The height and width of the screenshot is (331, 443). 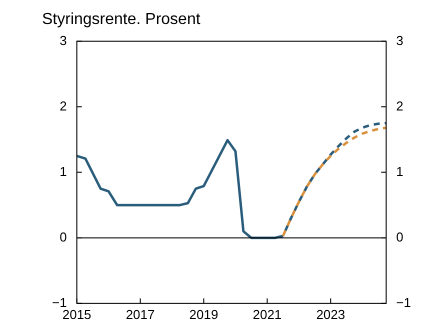 I want to click on y2-tick-label: 1, so click(x=400, y=171).